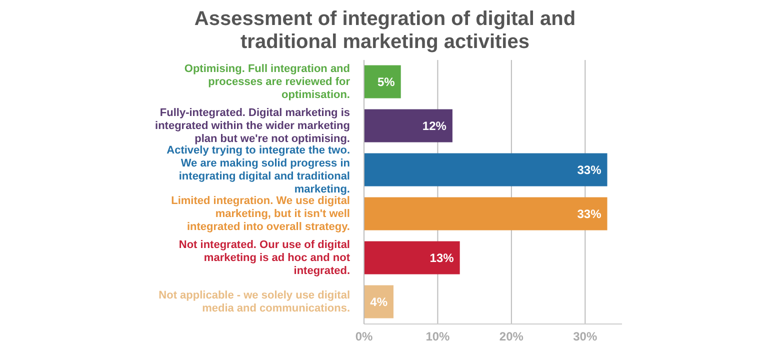 Image resolution: width=770 pixels, height=350 pixels. I want to click on chart-title: Assessment of integration of digital and traditional marketing activities, so click(385, 31).